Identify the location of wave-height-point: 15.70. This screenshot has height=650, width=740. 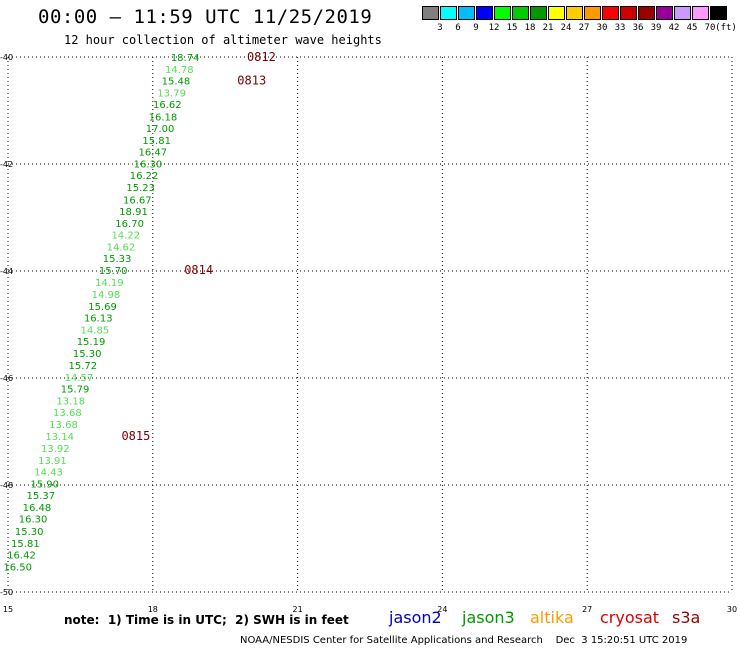
(113, 271).